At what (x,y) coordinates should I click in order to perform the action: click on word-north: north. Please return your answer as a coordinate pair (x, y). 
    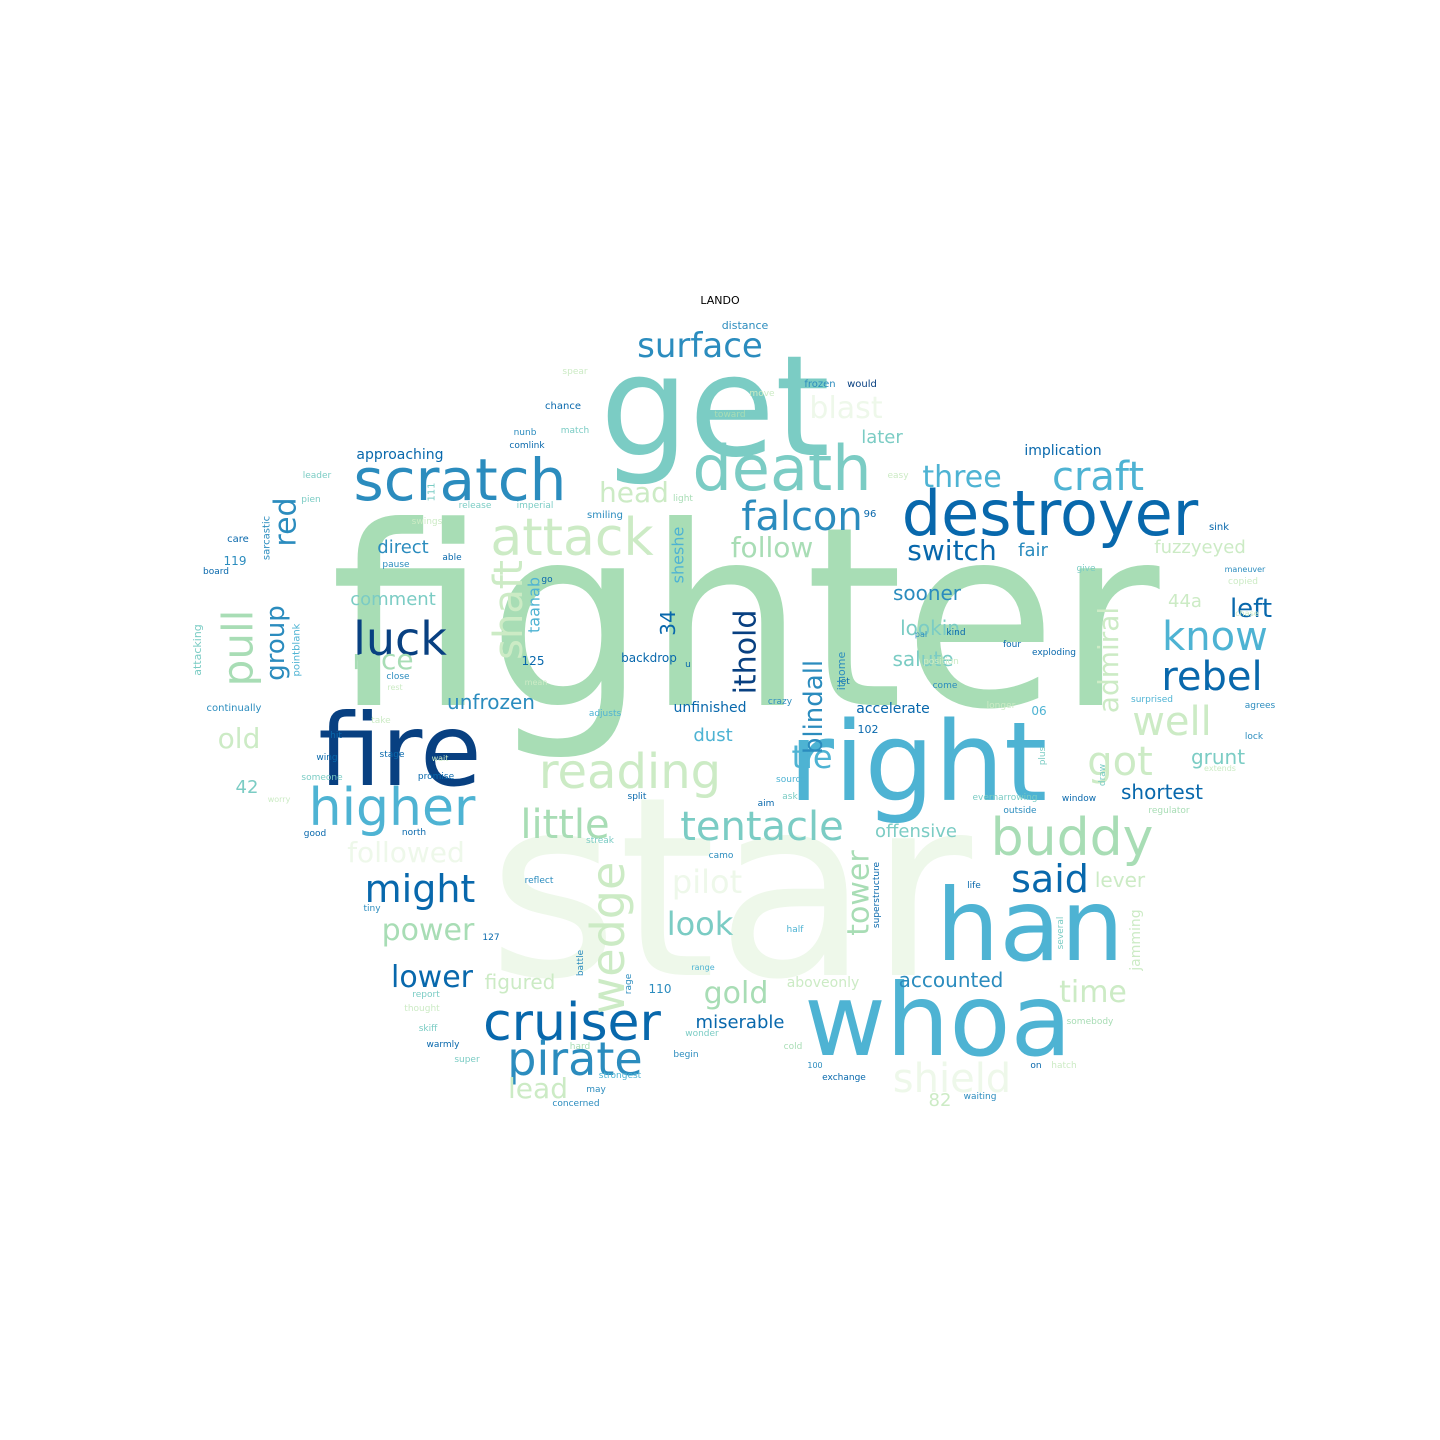
    Looking at the image, I should click on (414, 833).